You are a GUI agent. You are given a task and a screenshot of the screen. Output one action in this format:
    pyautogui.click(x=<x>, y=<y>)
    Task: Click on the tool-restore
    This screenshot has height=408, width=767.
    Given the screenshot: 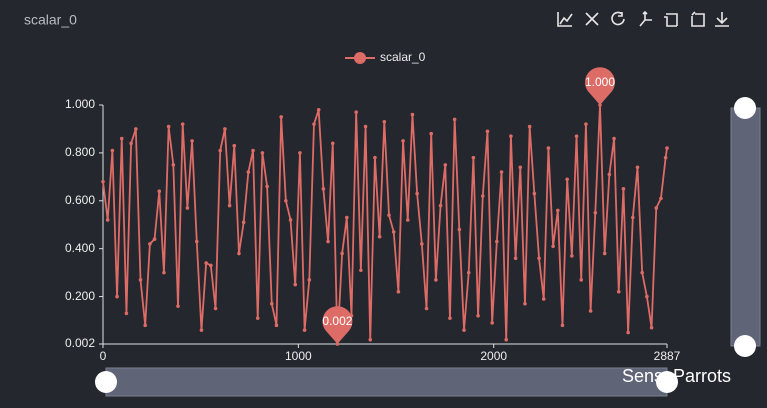 What is the action you would take?
    pyautogui.click(x=618, y=18)
    